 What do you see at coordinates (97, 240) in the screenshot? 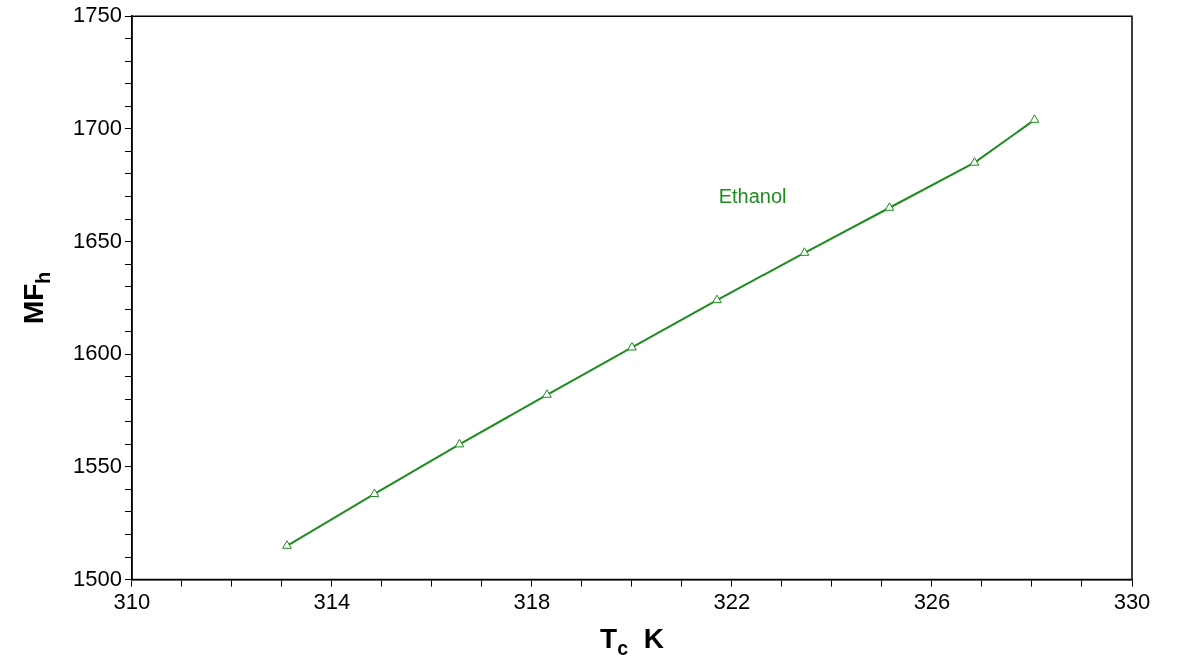
I see `y-tick-label: 1650` at bounding box center [97, 240].